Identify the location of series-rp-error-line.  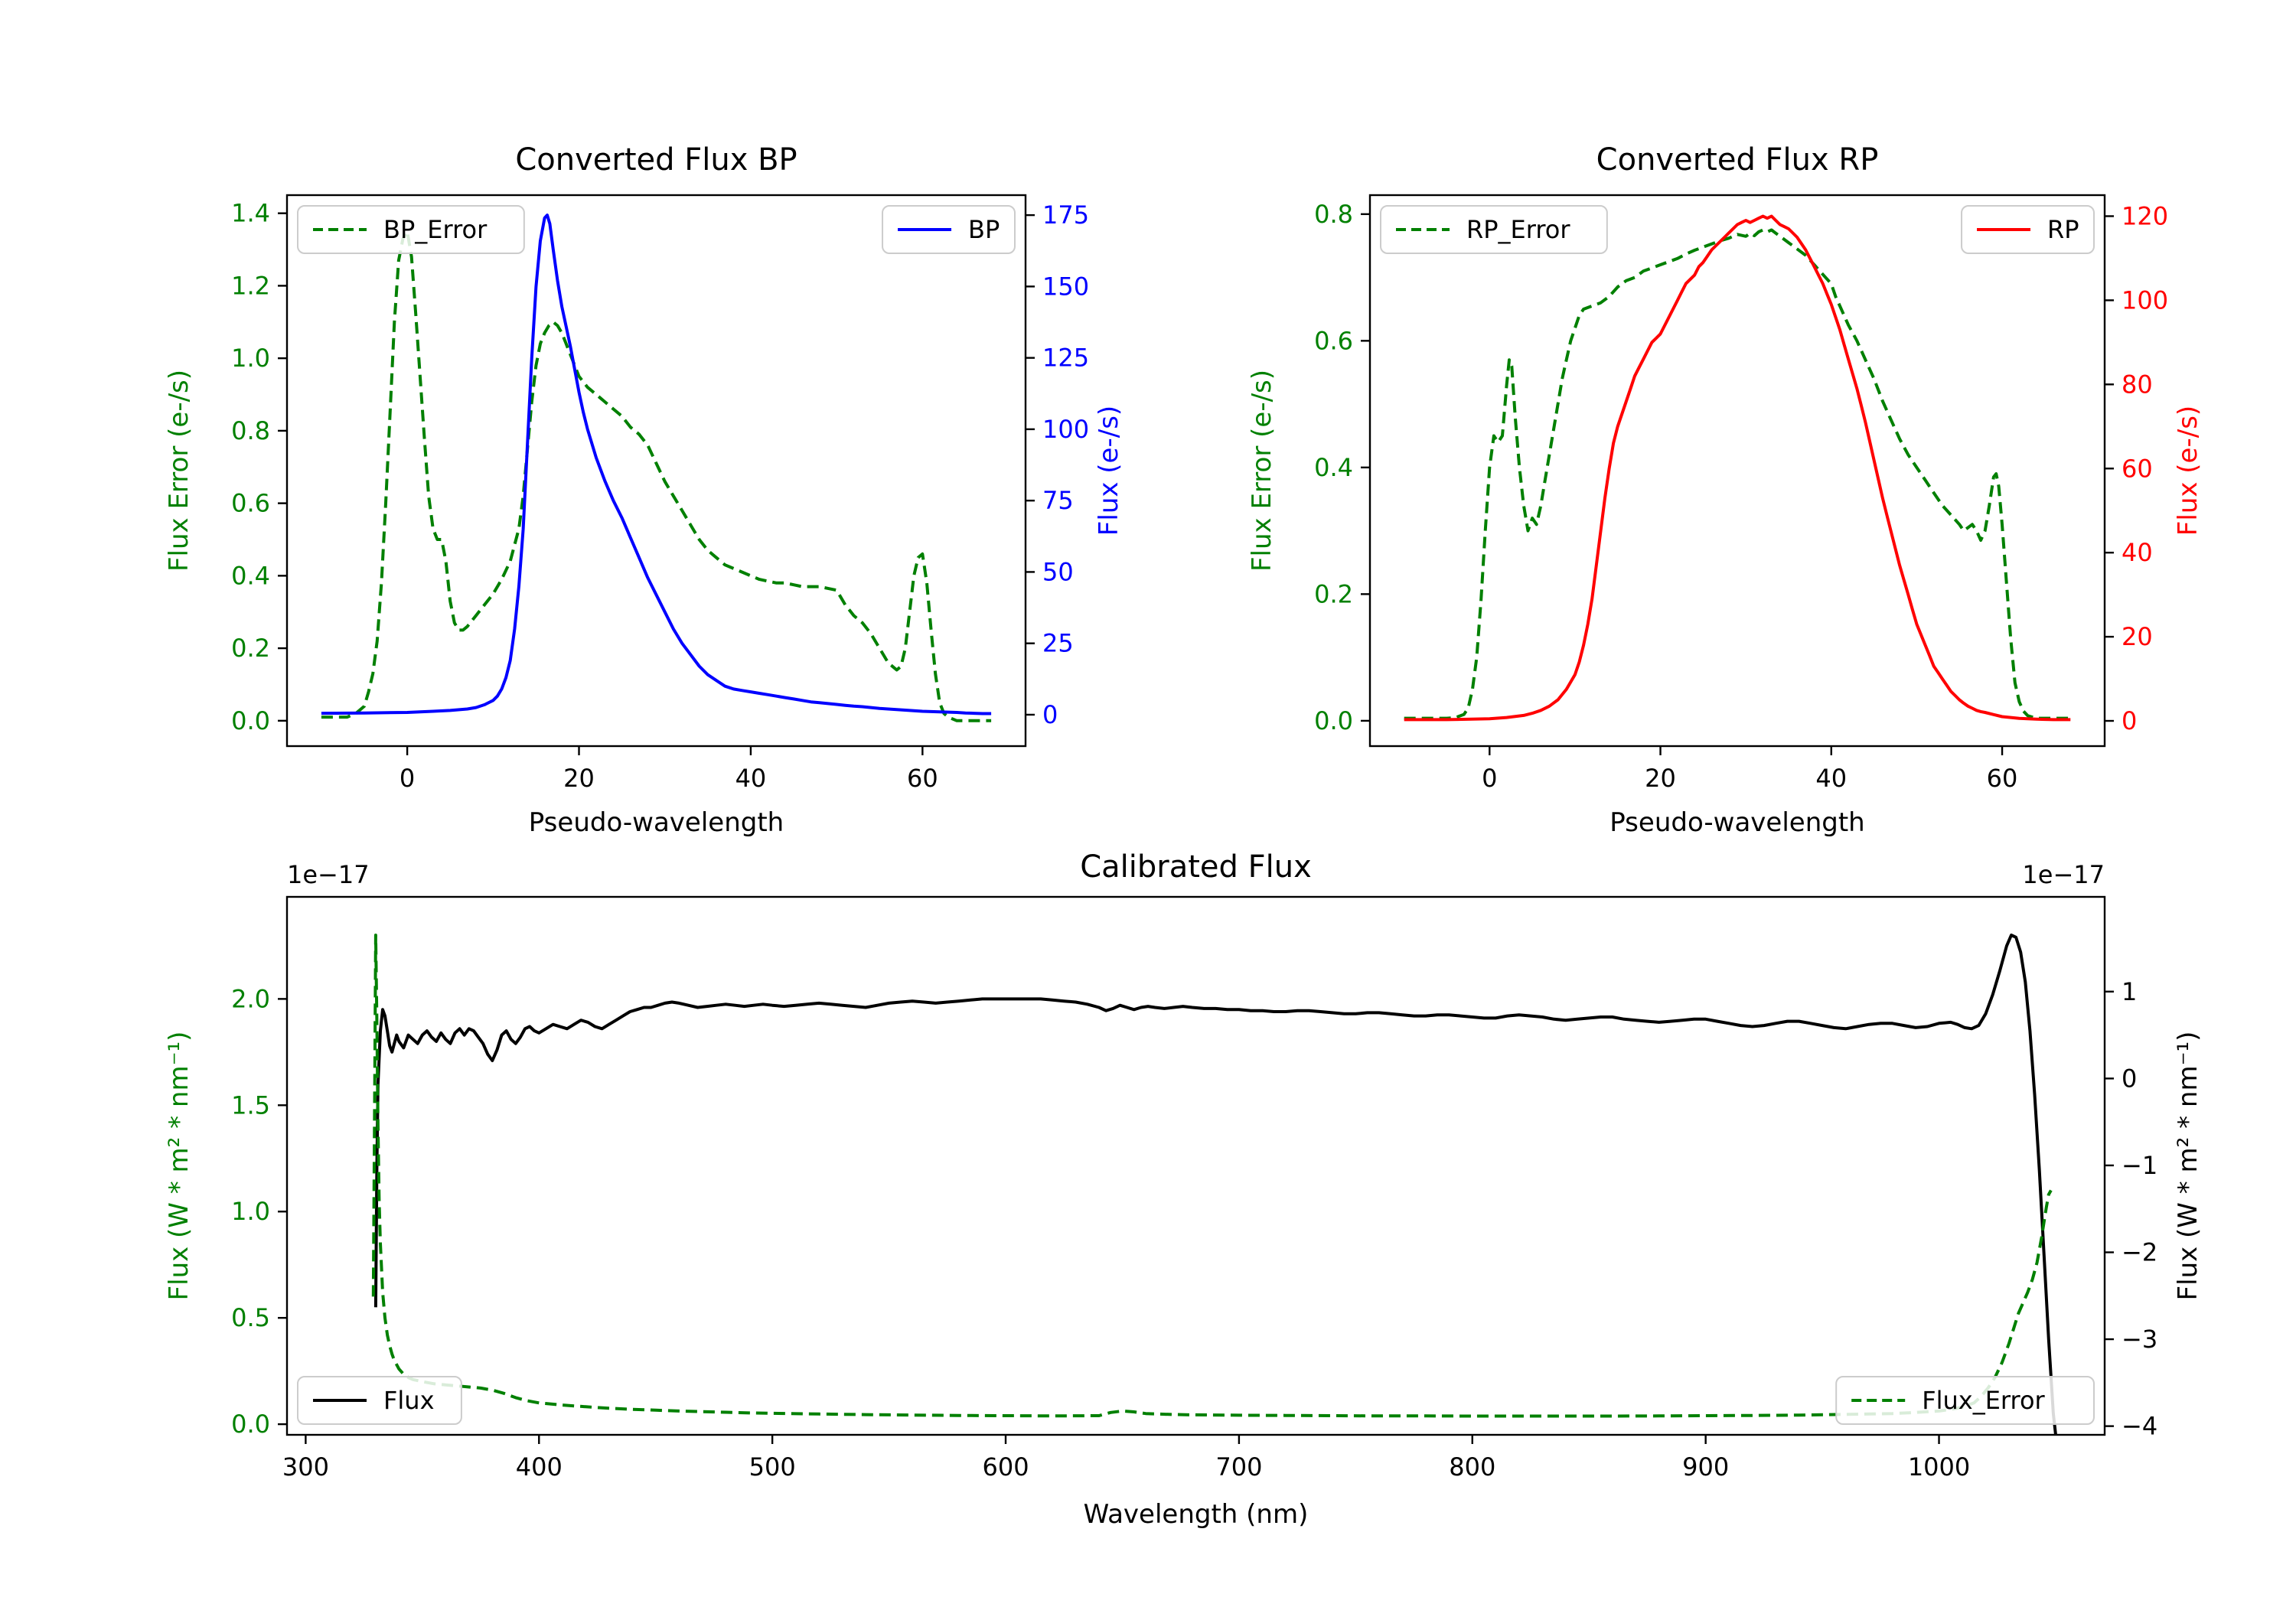
(1737, 474).